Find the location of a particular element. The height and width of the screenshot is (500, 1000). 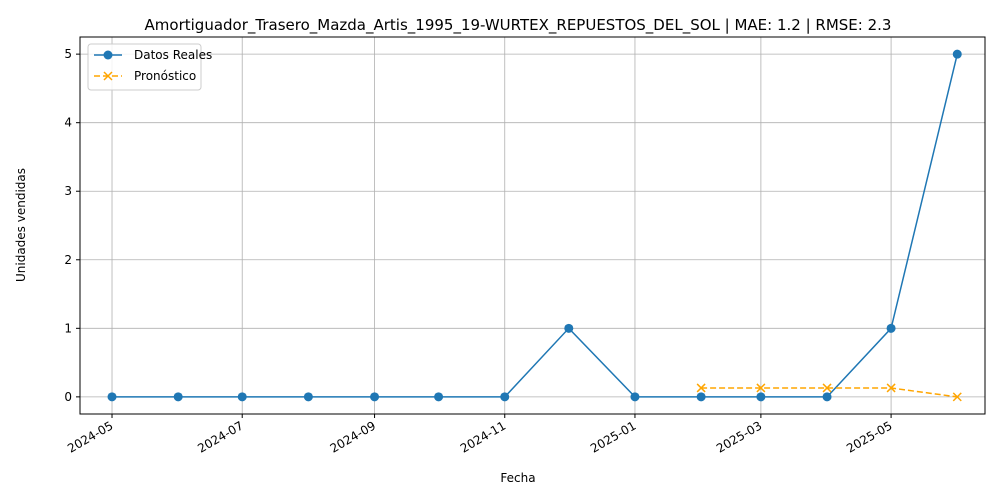

y-tick-label: 2 is located at coordinates (68, 260).